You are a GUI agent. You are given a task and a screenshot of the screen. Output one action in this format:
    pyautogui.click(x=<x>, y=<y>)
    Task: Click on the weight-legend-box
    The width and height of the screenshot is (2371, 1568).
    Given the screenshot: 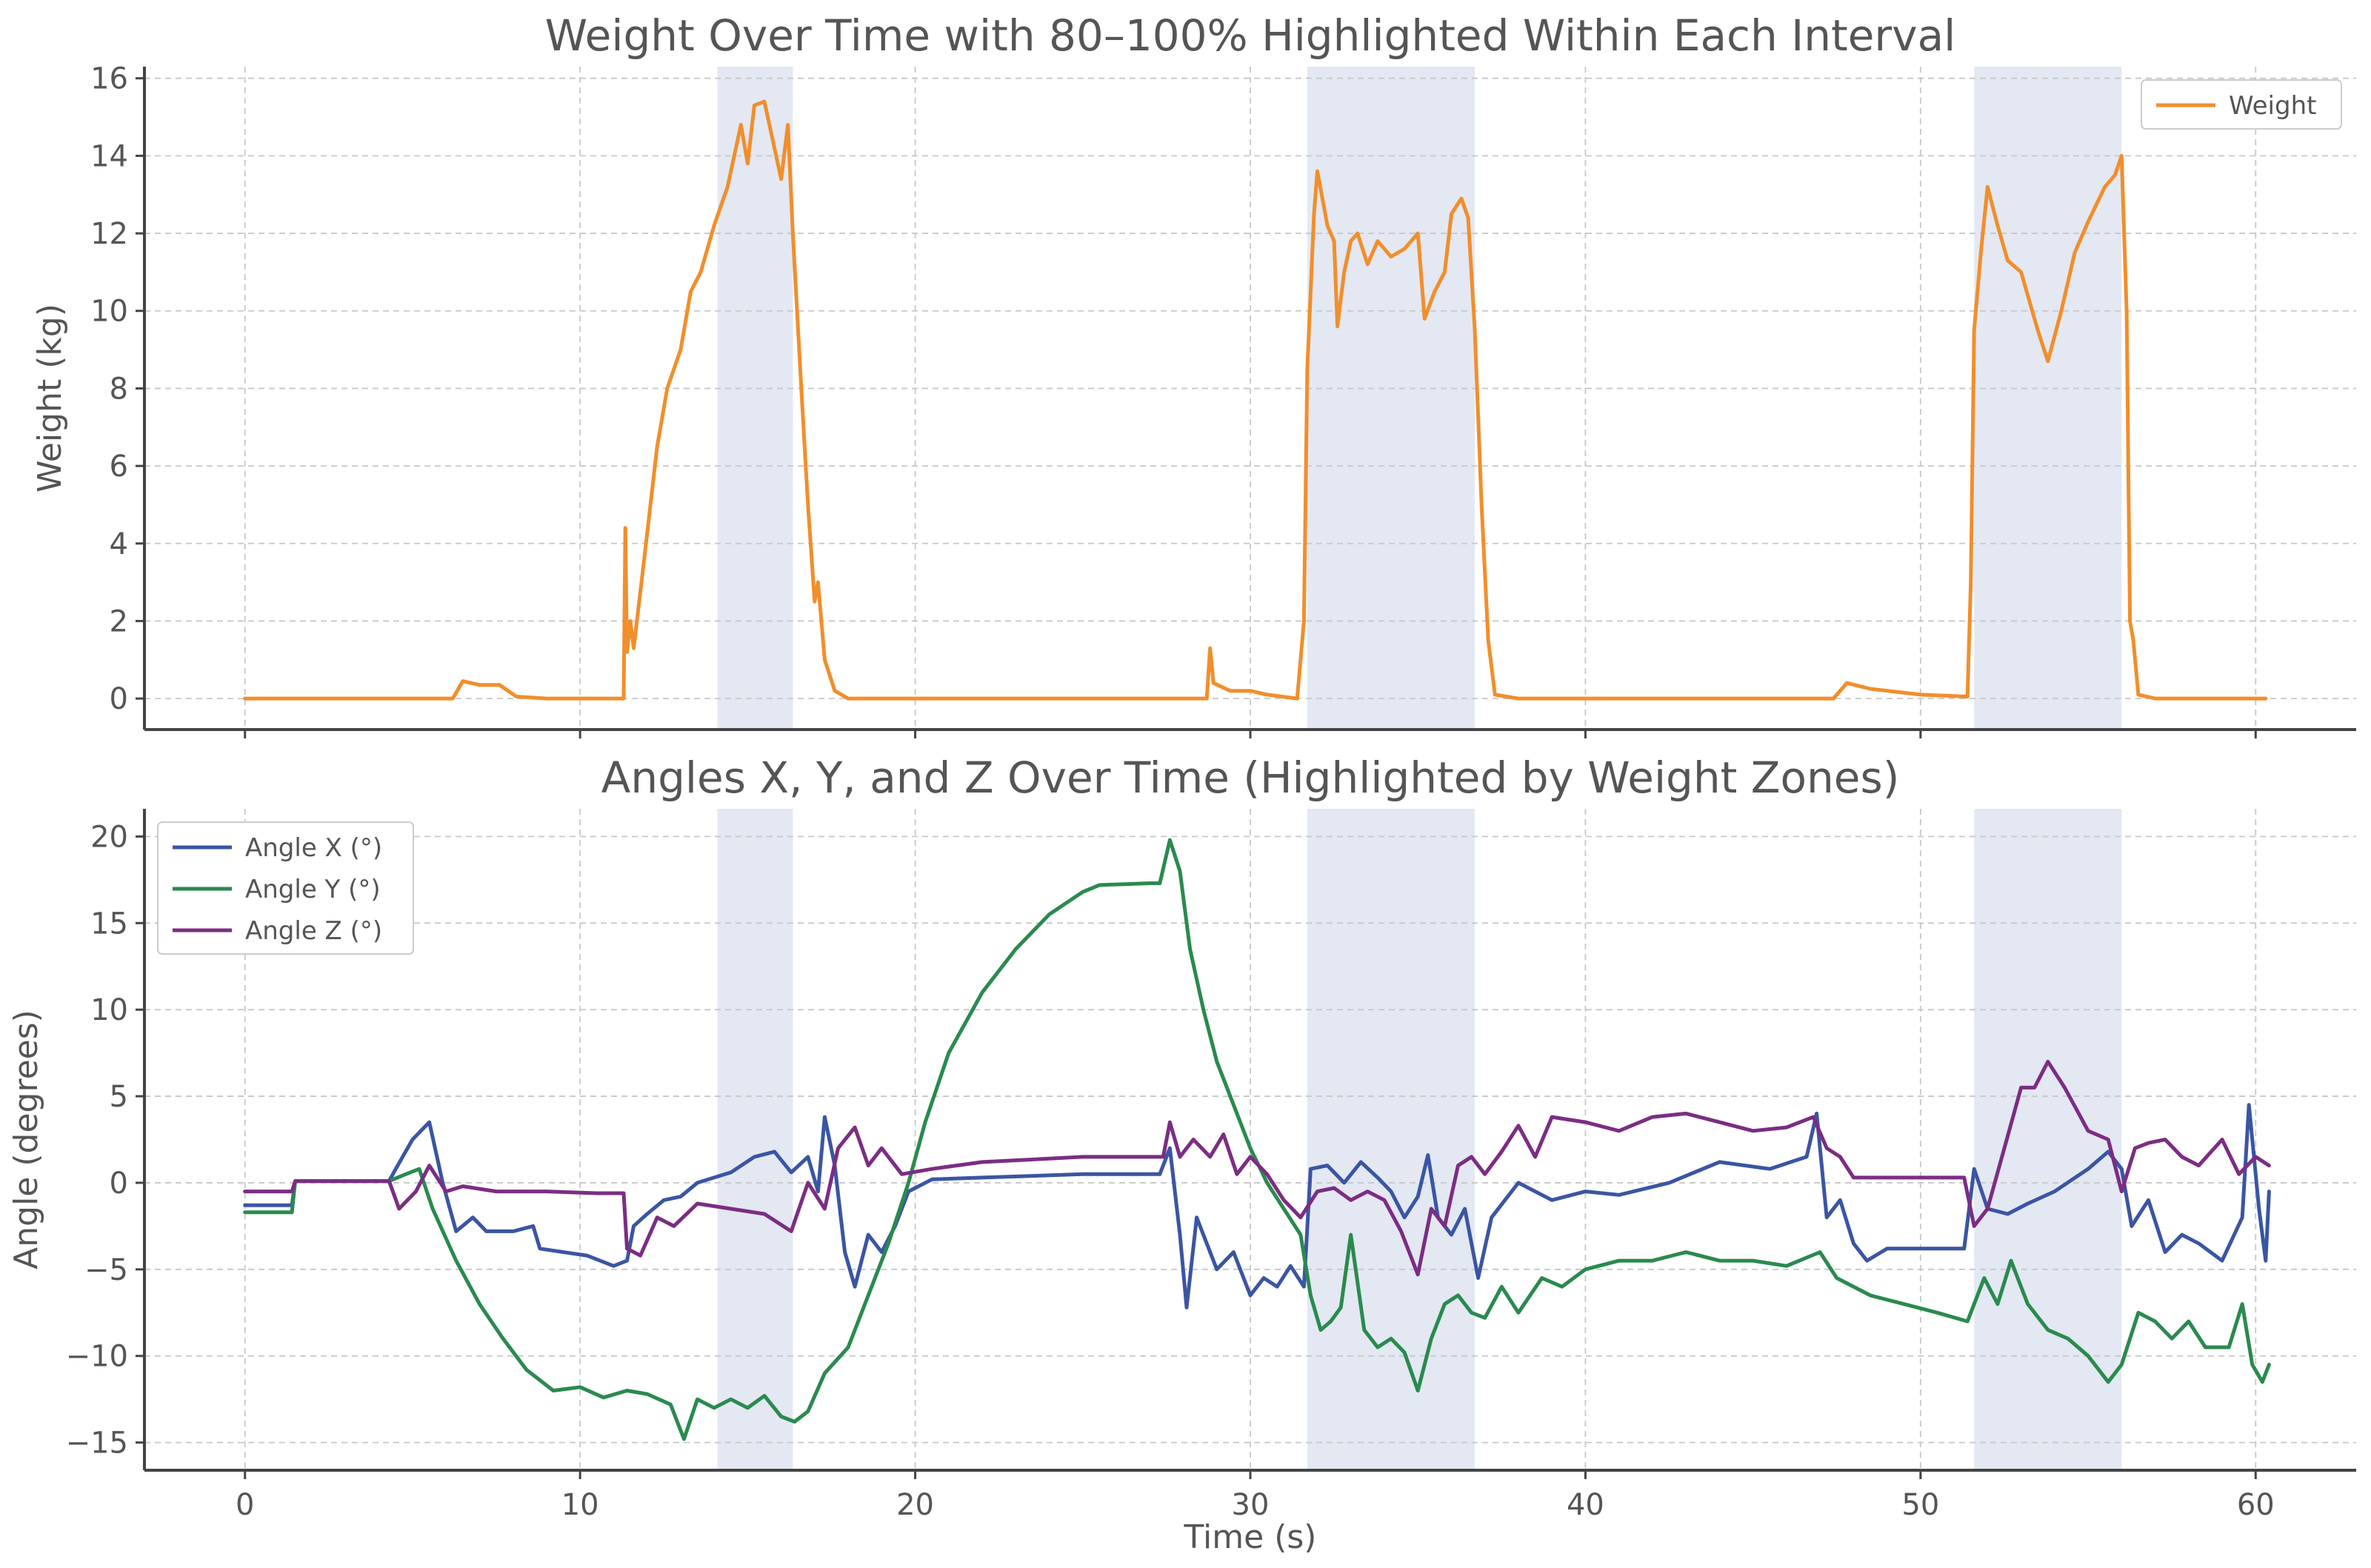 What is the action you would take?
    pyautogui.click(x=2241, y=104)
    